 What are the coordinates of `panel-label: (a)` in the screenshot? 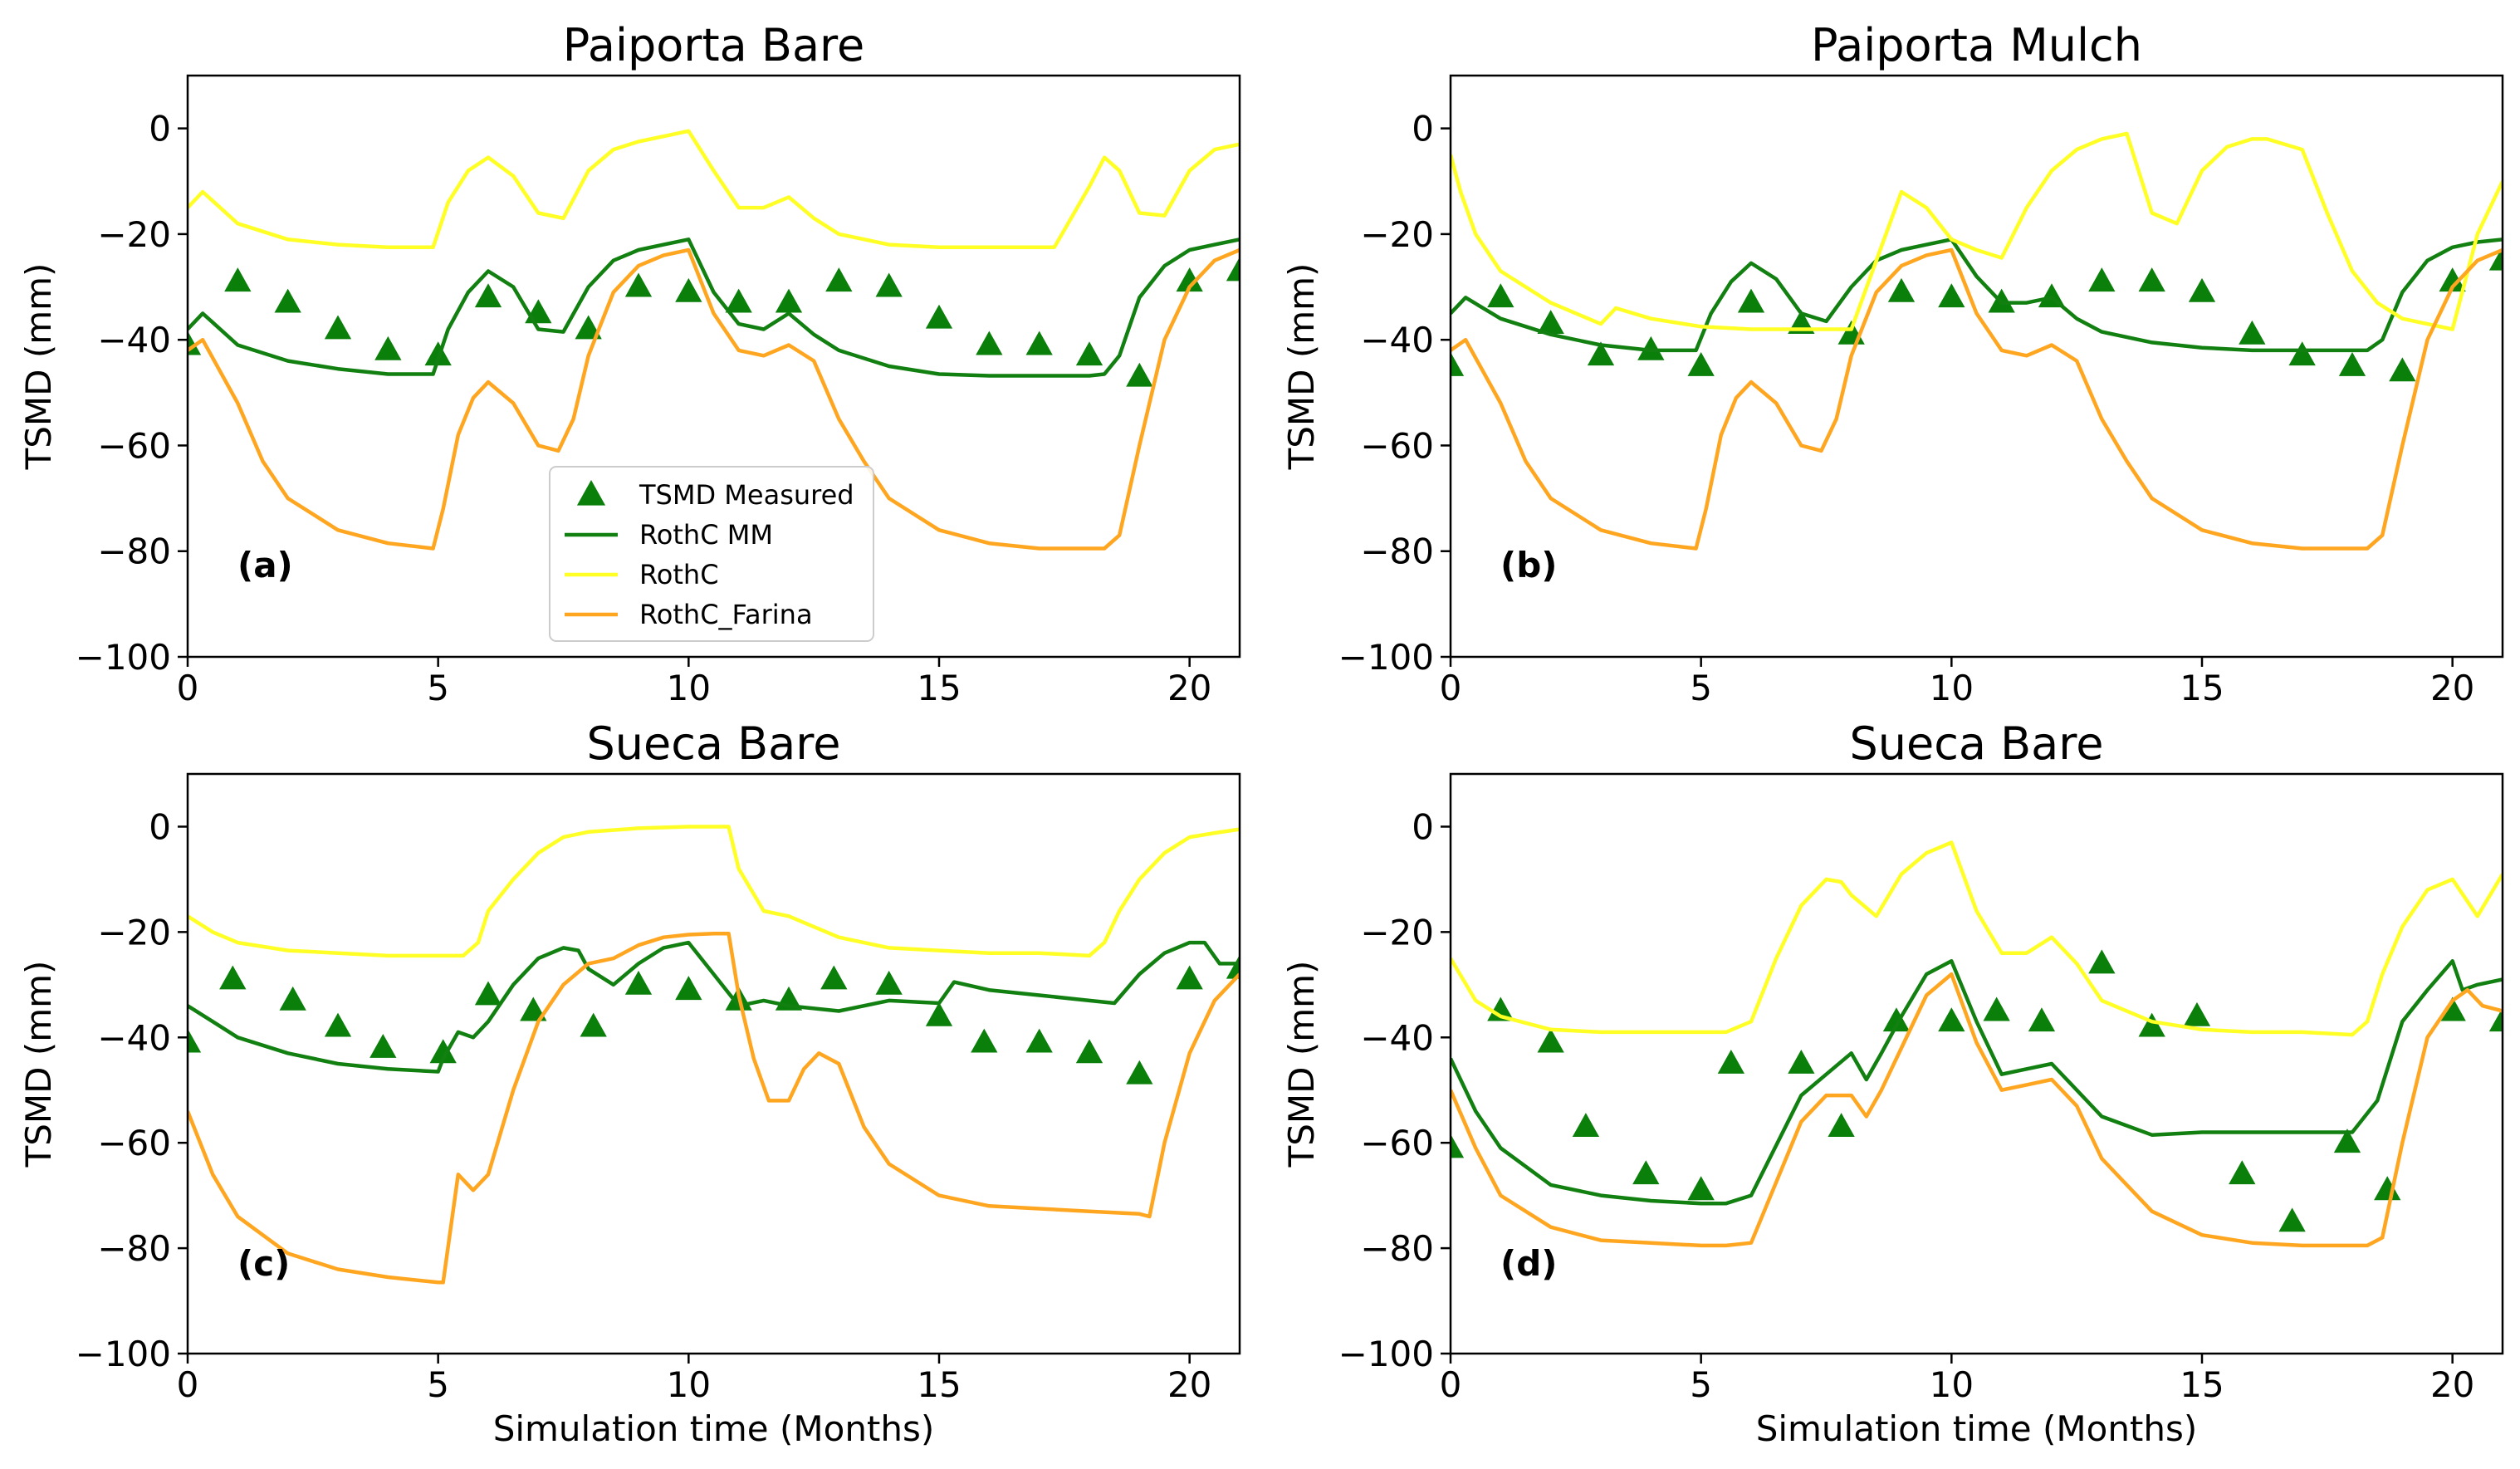 It's located at (265, 565).